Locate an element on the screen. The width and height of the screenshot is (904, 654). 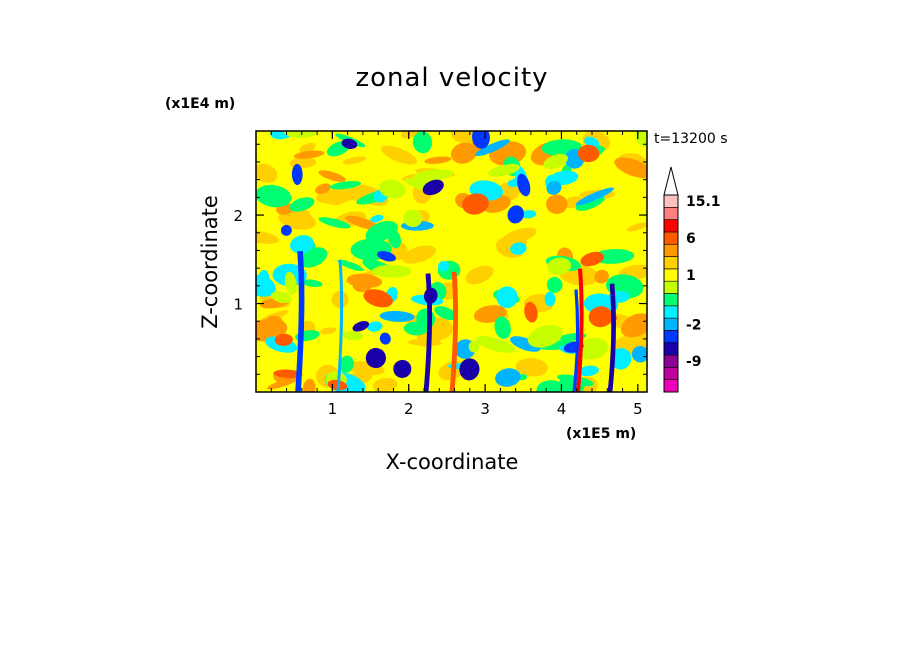
y-tick-label: 2 is located at coordinates (238, 216).